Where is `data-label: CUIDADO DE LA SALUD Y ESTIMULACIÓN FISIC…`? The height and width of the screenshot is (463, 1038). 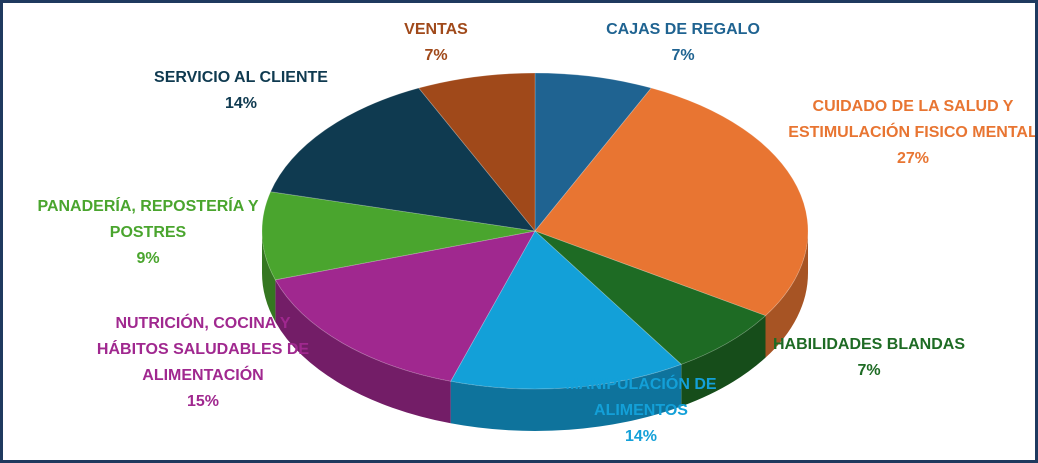 data-label: CUIDADO DE LA SALUD Y ESTIMULACIÓN FISIC… is located at coordinates (913, 133).